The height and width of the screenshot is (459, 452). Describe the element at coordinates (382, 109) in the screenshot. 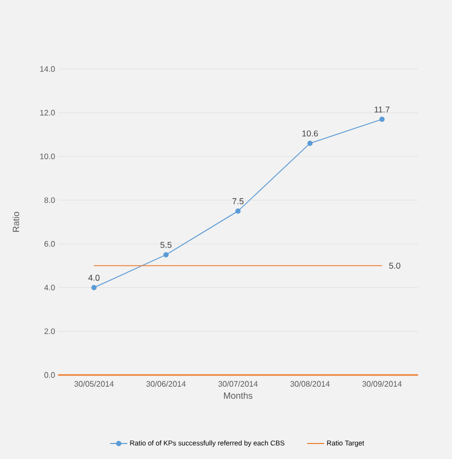

I see `data-label: 11.7` at that location.